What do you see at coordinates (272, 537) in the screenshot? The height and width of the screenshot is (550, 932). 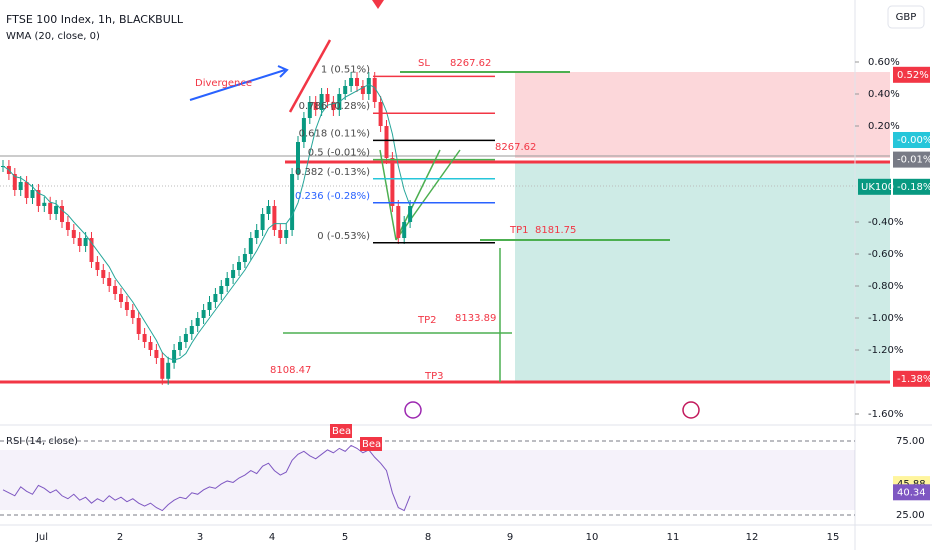 I see `time-tick-label: 4` at bounding box center [272, 537].